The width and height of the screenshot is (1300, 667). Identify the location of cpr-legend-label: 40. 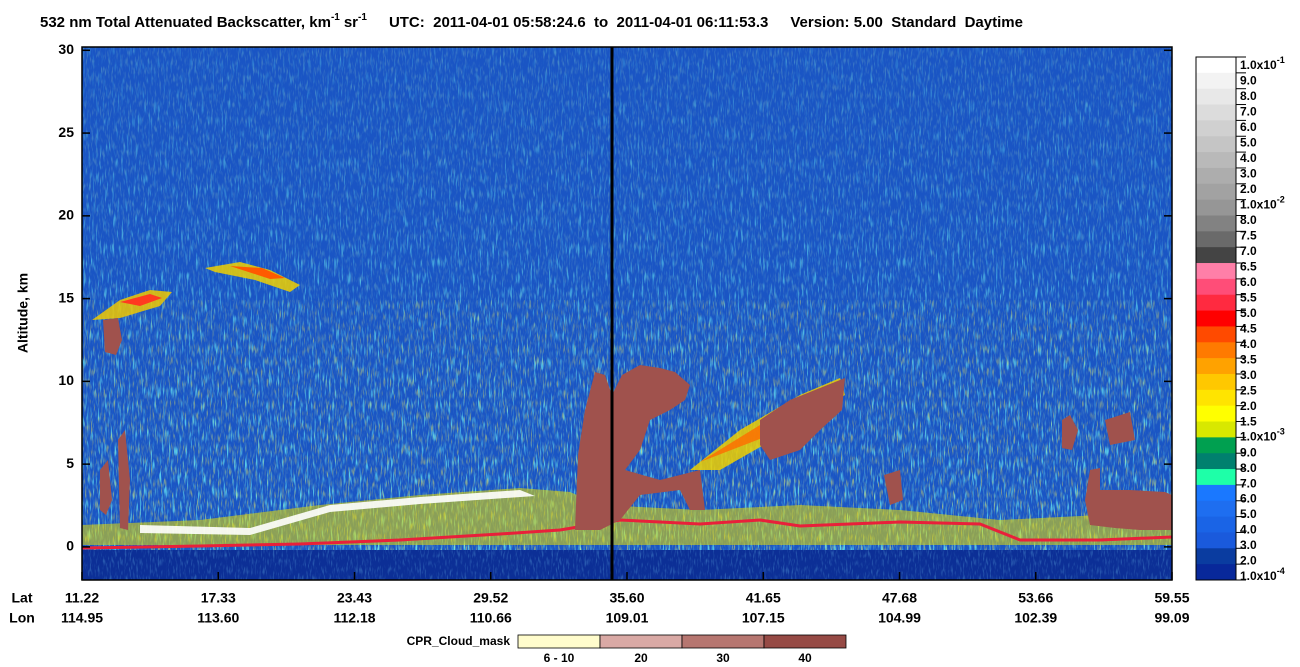
(805, 658).